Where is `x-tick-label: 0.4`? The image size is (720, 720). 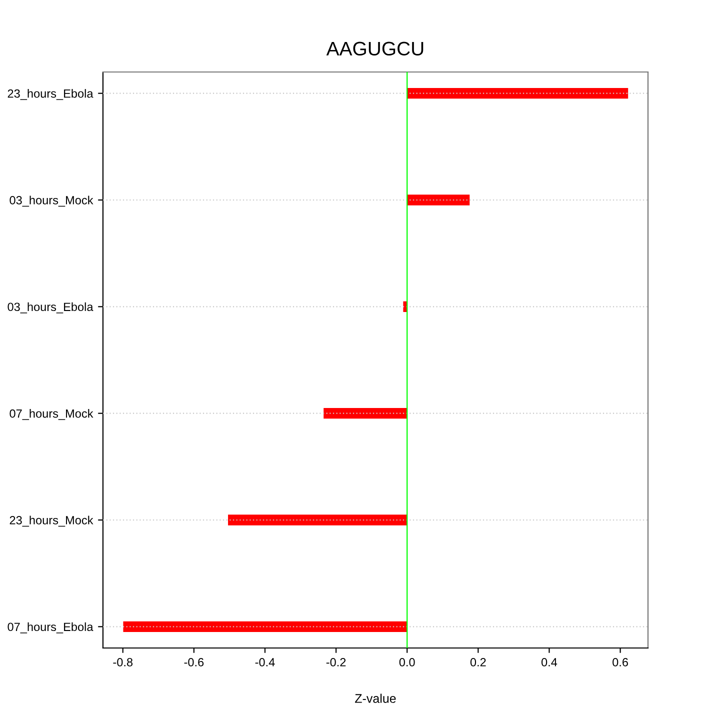
x-tick-label: 0.4 is located at coordinates (549, 662).